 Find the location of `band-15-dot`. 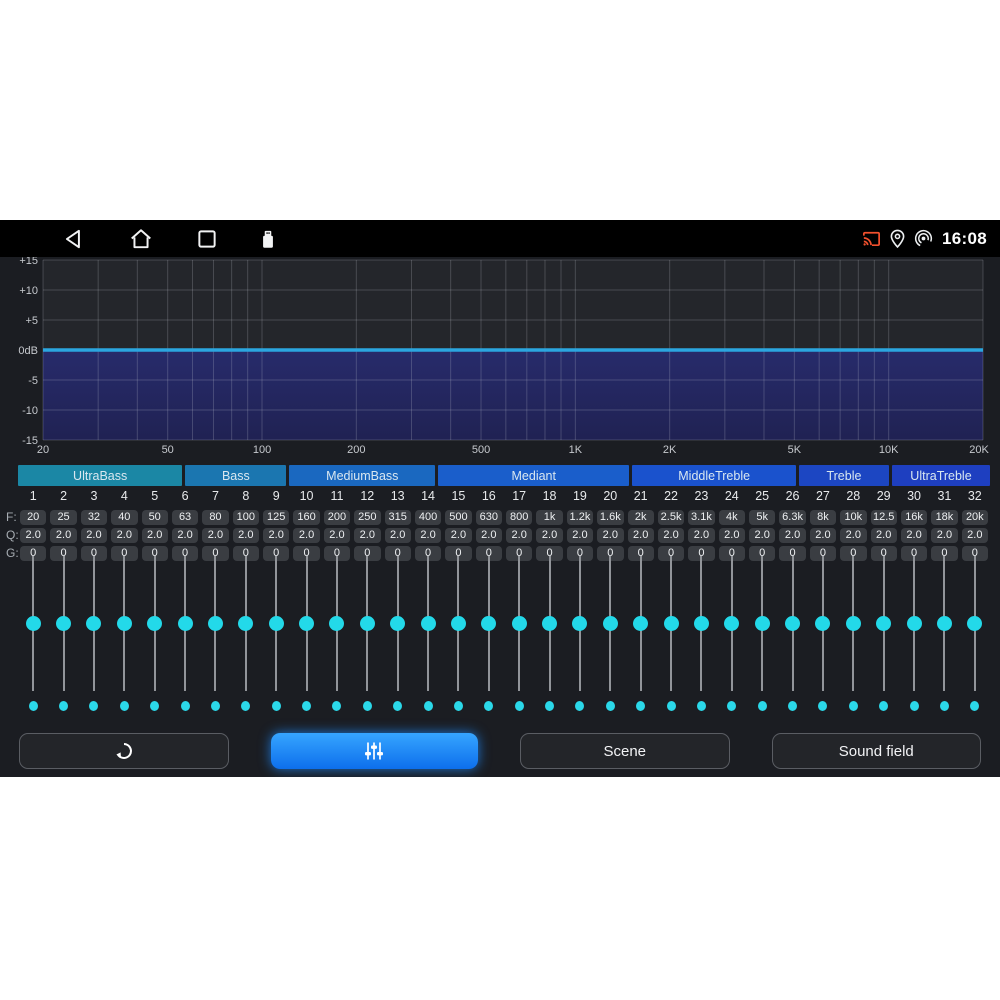

band-15-dot is located at coordinates (458, 706).